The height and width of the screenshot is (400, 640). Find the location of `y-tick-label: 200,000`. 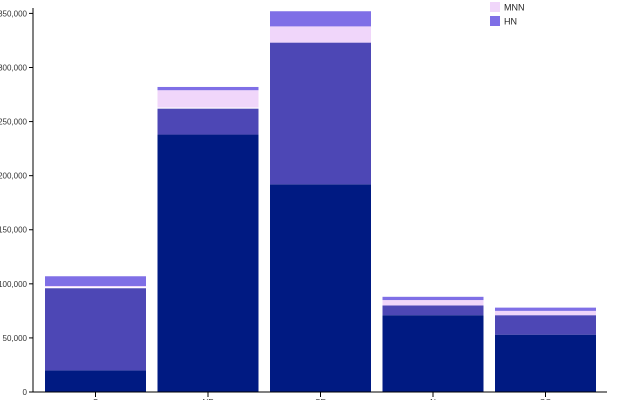

y-tick-label: 200,000 is located at coordinates (14, 176).